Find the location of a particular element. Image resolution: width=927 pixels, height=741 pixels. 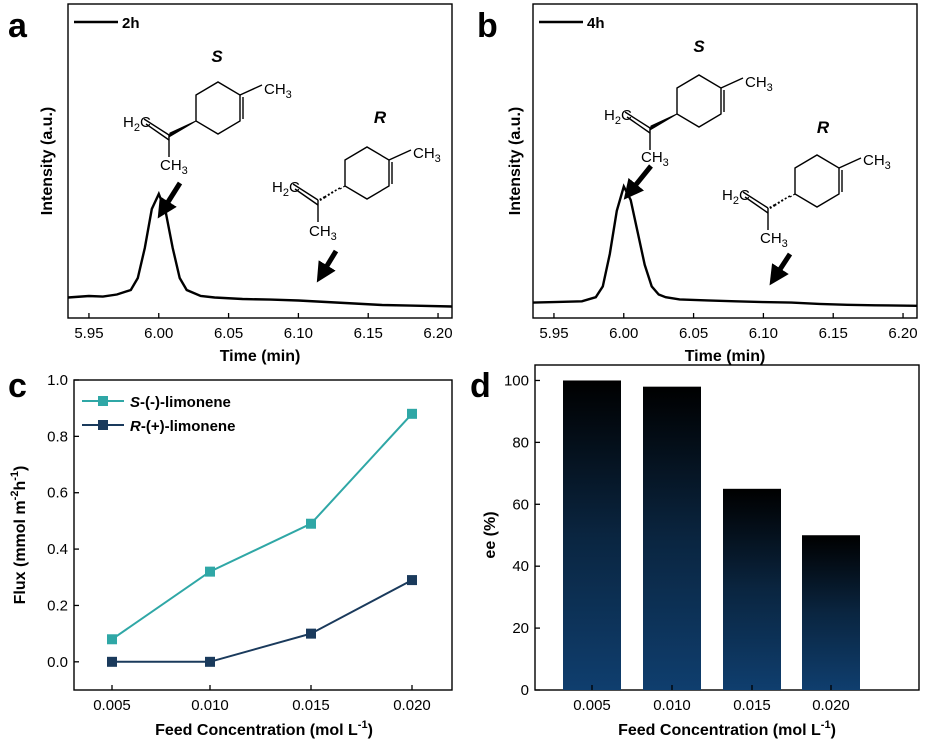

ee-bars is located at coordinates (711, 535).